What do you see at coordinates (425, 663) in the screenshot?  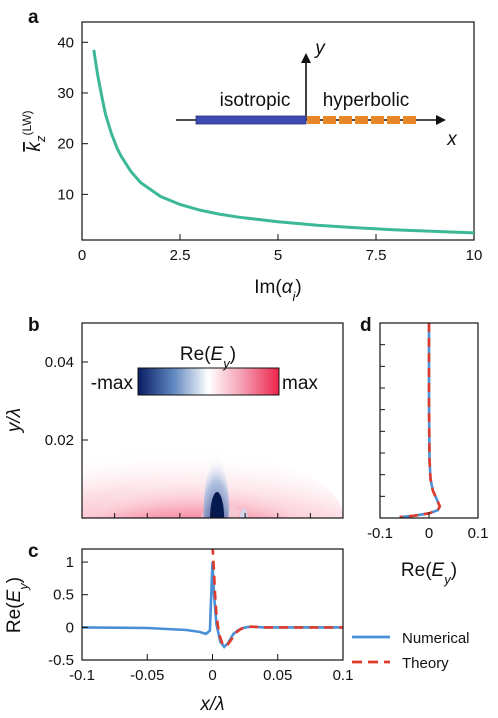 I see `legend-label-theory: Theory` at bounding box center [425, 663].